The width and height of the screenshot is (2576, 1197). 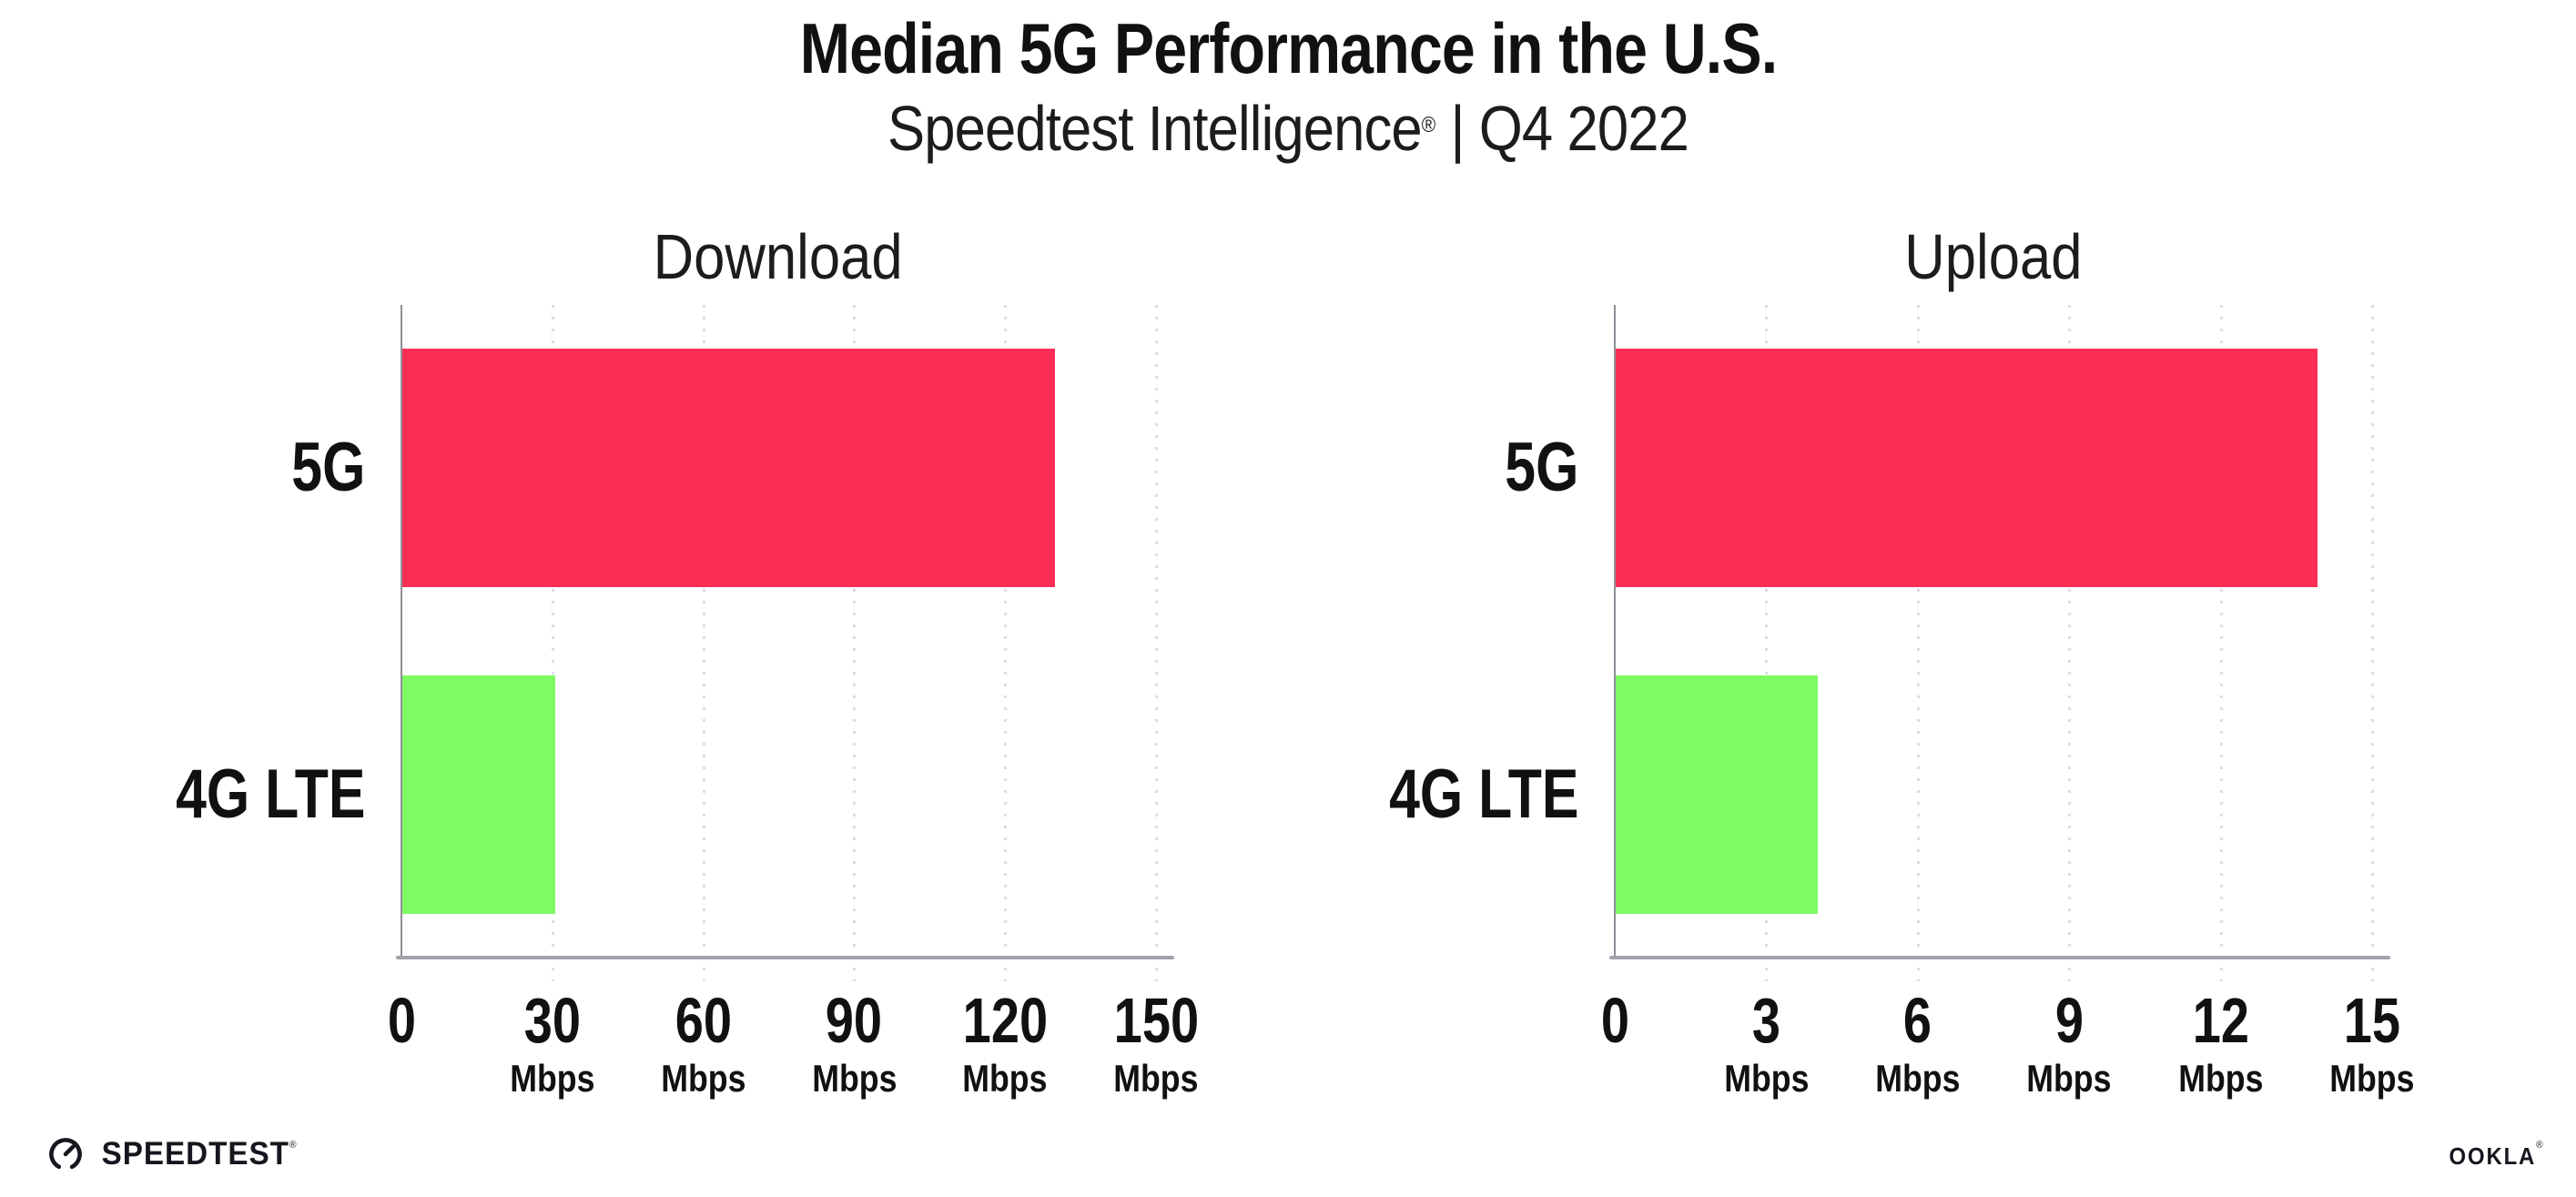 What do you see at coordinates (199, 1154) in the screenshot?
I see `speedtest-wordmark: SPEEDTEST®` at bounding box center [199, 1154].